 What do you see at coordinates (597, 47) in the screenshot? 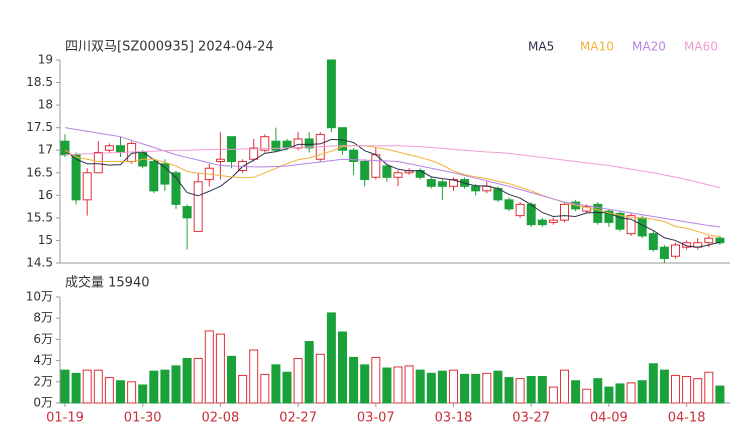
I see `legend-label: MA10` at bounding box center [597, 47].